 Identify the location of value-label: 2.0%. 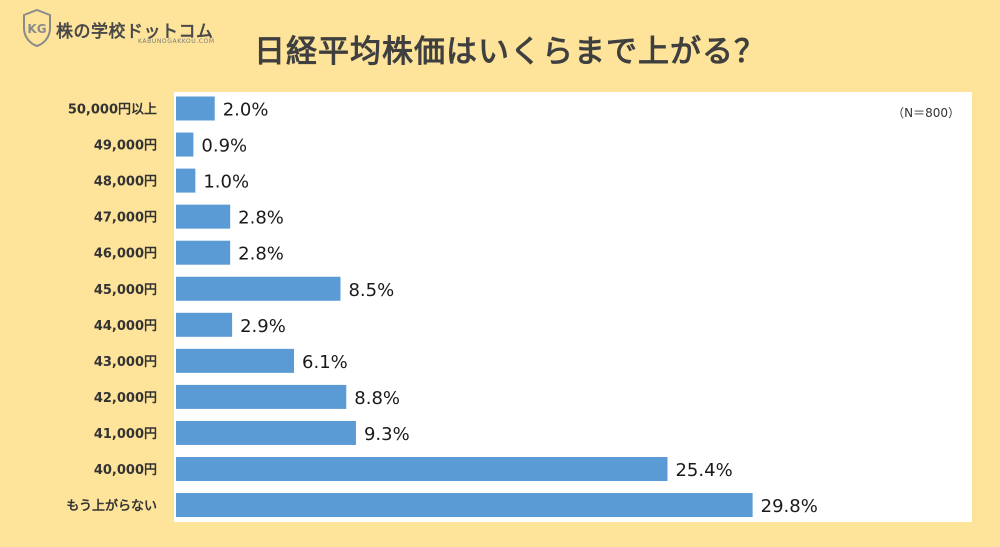
(246, 110).